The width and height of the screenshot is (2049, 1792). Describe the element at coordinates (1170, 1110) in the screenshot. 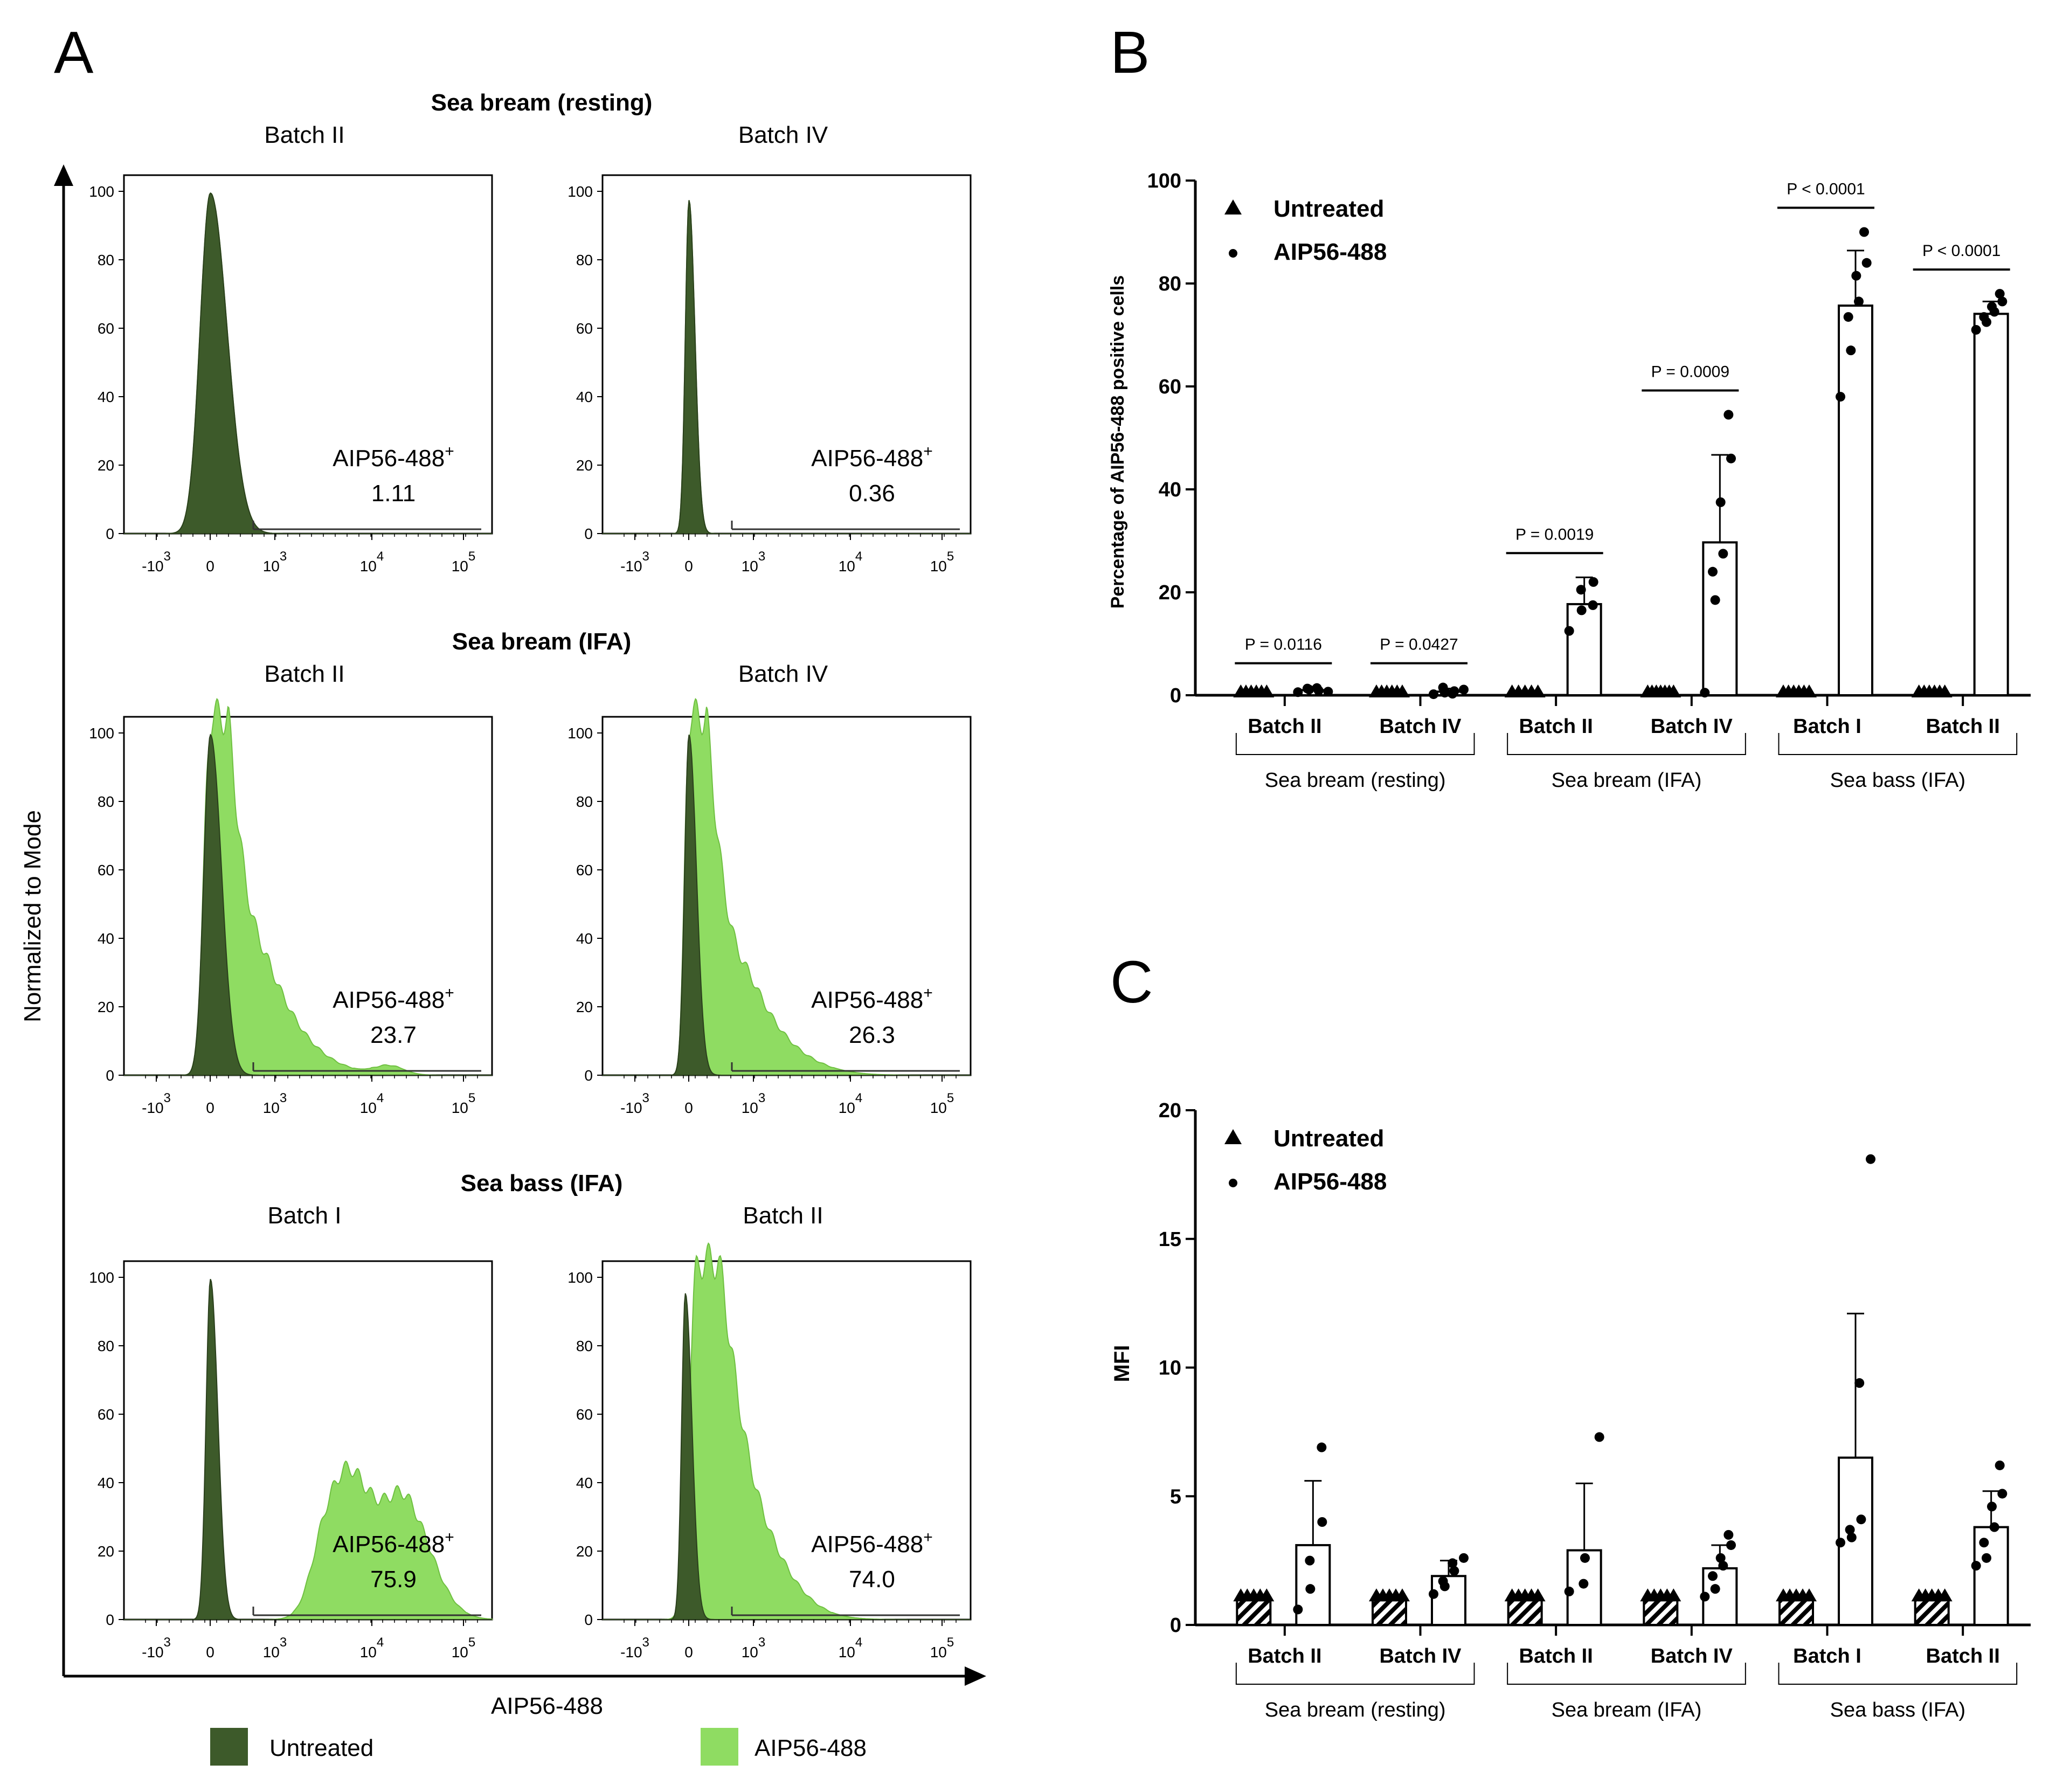

I see `y-tick-label: 20` at that location.